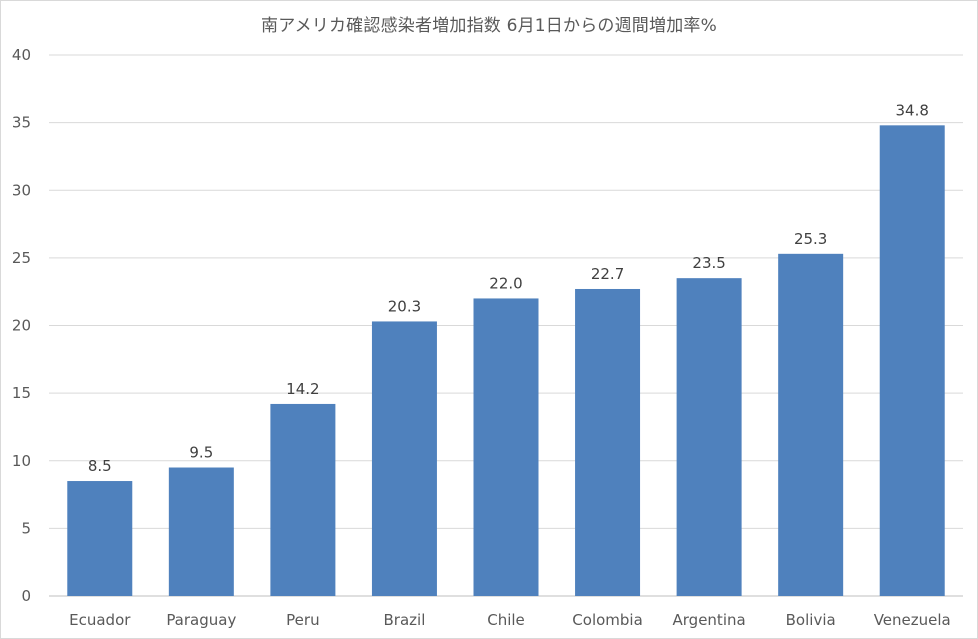  Describe the element at coordinates (302, 620) in the screenshot. I see `x-tick-label: Peru` at that location.